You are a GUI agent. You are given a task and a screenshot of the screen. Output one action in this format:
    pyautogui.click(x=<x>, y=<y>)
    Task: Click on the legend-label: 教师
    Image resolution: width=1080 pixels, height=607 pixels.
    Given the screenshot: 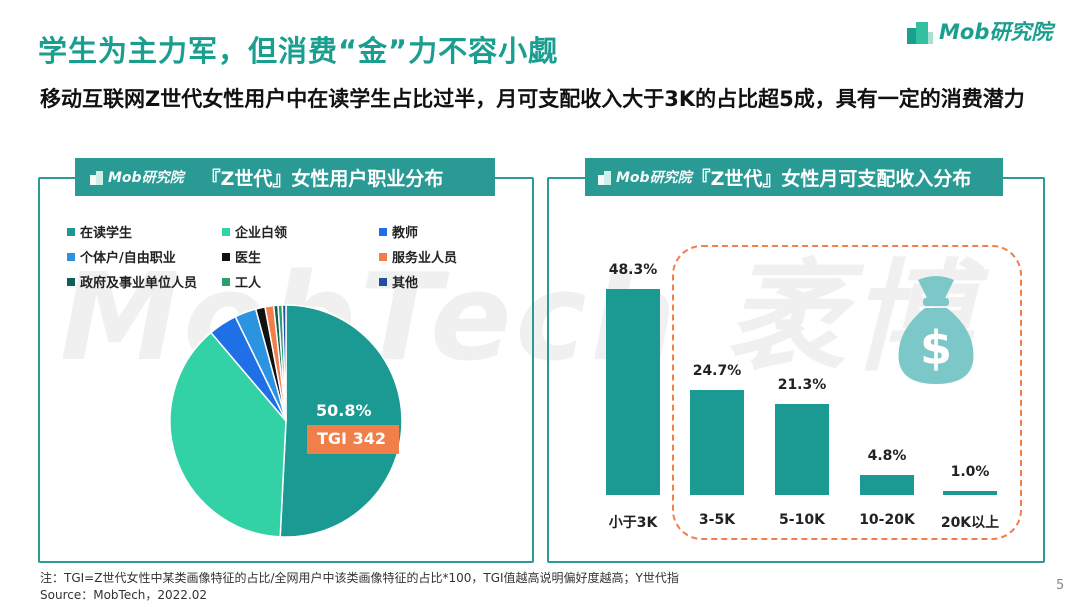 What is the action you would take?
    pyautogui.click(x=405, y=233)
    